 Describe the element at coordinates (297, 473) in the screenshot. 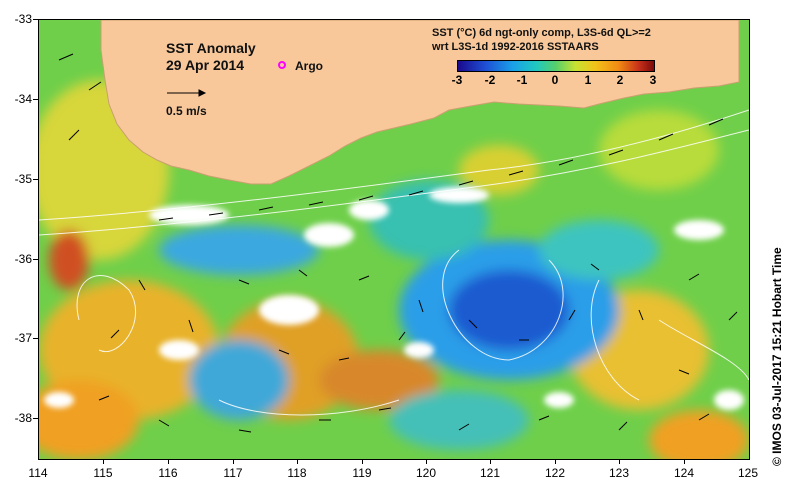

I see `lon-tick-label: 118` at that location.